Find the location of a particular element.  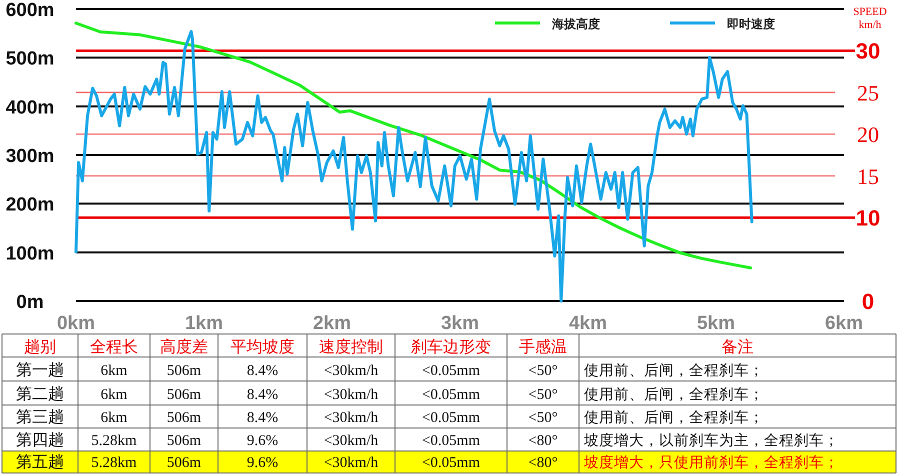

text: 第三趟 is located at coordinates (40, 416).